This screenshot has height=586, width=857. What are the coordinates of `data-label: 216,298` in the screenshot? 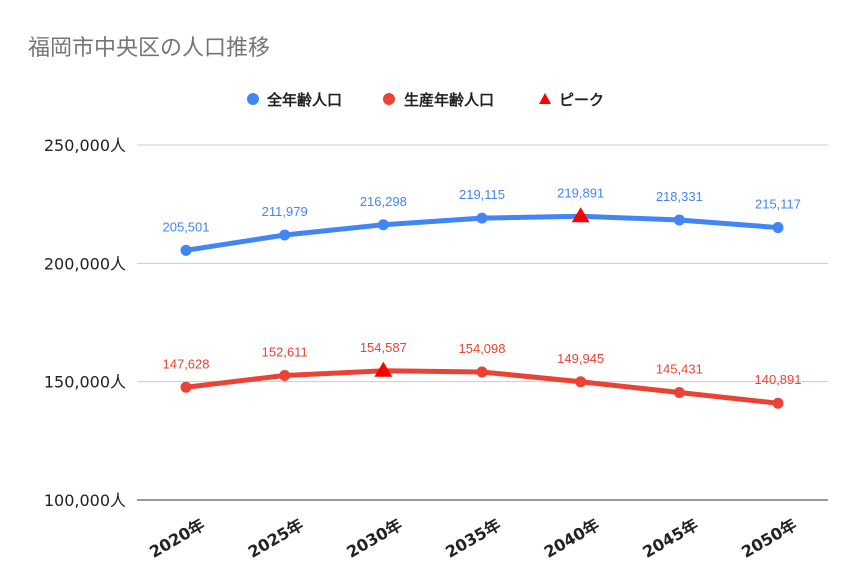 It's located at (383, 201).